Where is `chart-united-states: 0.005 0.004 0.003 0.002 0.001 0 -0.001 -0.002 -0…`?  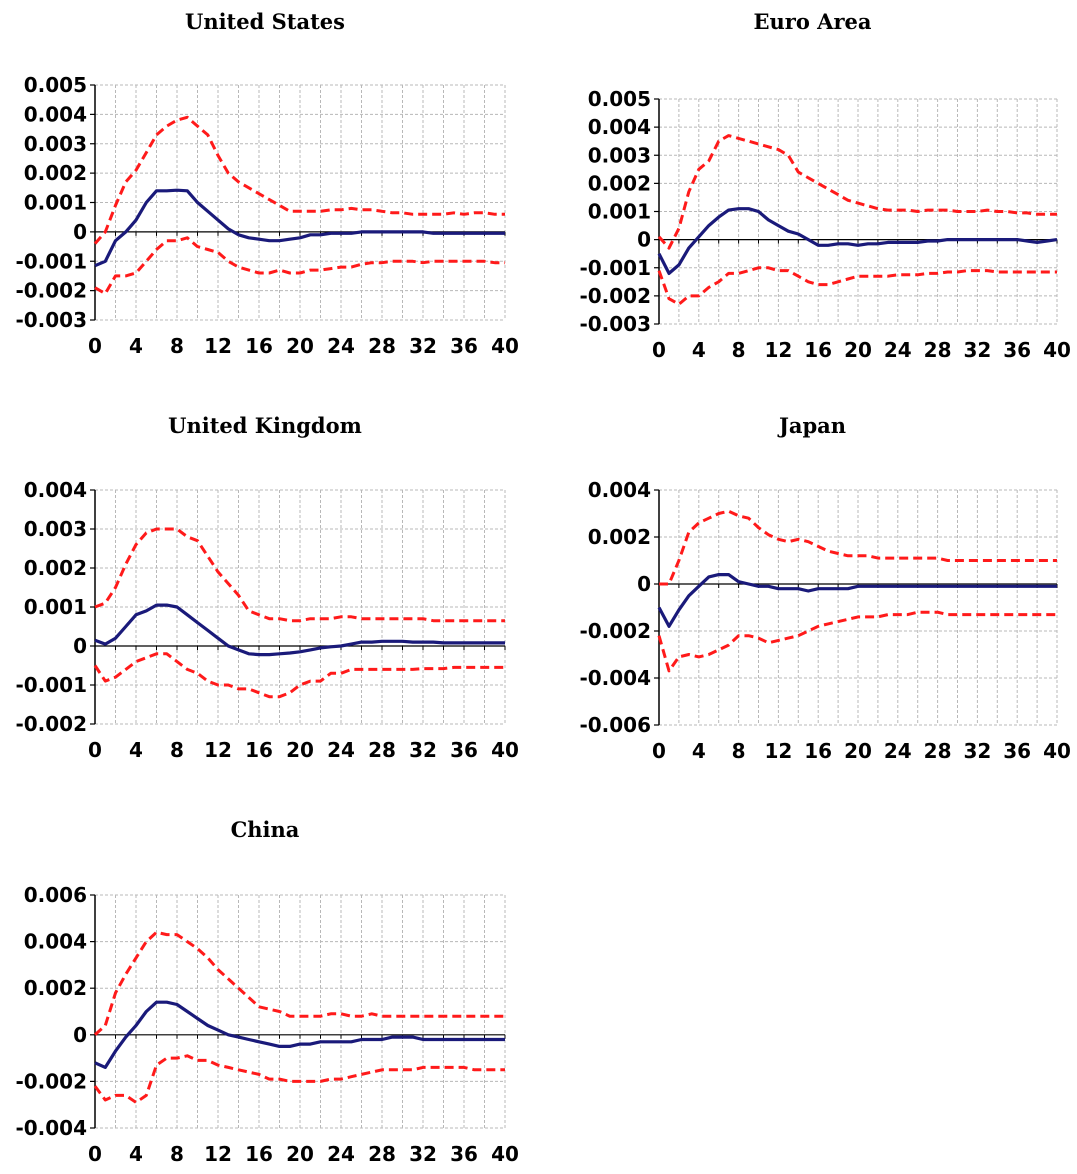
chart-united-states: 0.005 0.004 0.003 0.002 0.001 0 -0.001 -0.002 -0… is located at coordinates (267, 215).